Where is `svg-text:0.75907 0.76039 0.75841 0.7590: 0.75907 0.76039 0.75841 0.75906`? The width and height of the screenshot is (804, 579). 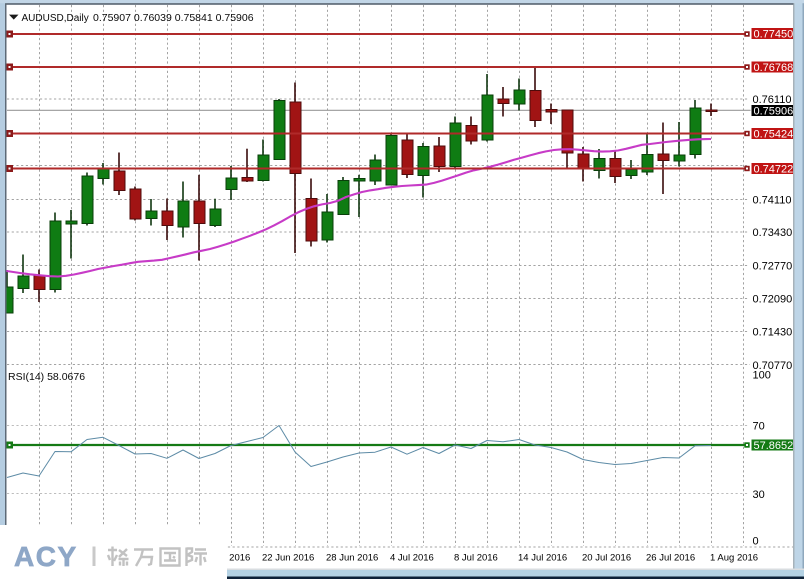 svg-text:0.75907 0.76039 0.75841 0.7590: 0.75907 0.76039 0.75841 0.75906 is located at coordinates (173, 18).